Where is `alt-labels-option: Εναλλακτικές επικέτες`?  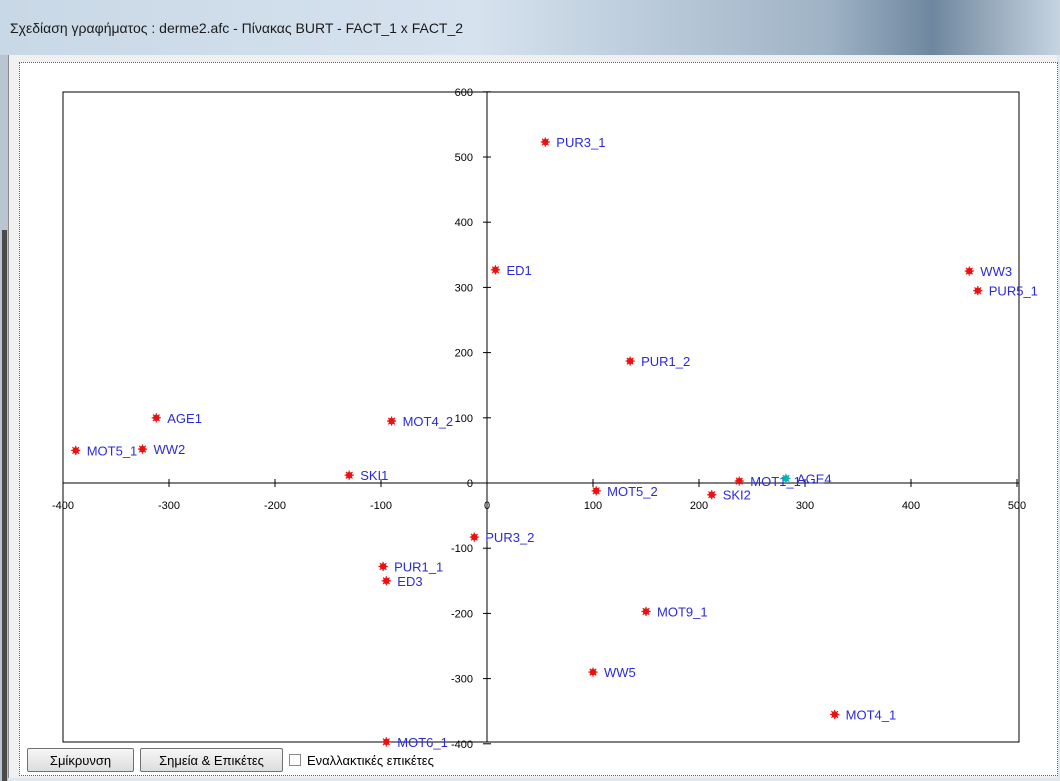
alt-labels-option: Εναλλακτικές επικέτες is located at coordinates (361, 760).